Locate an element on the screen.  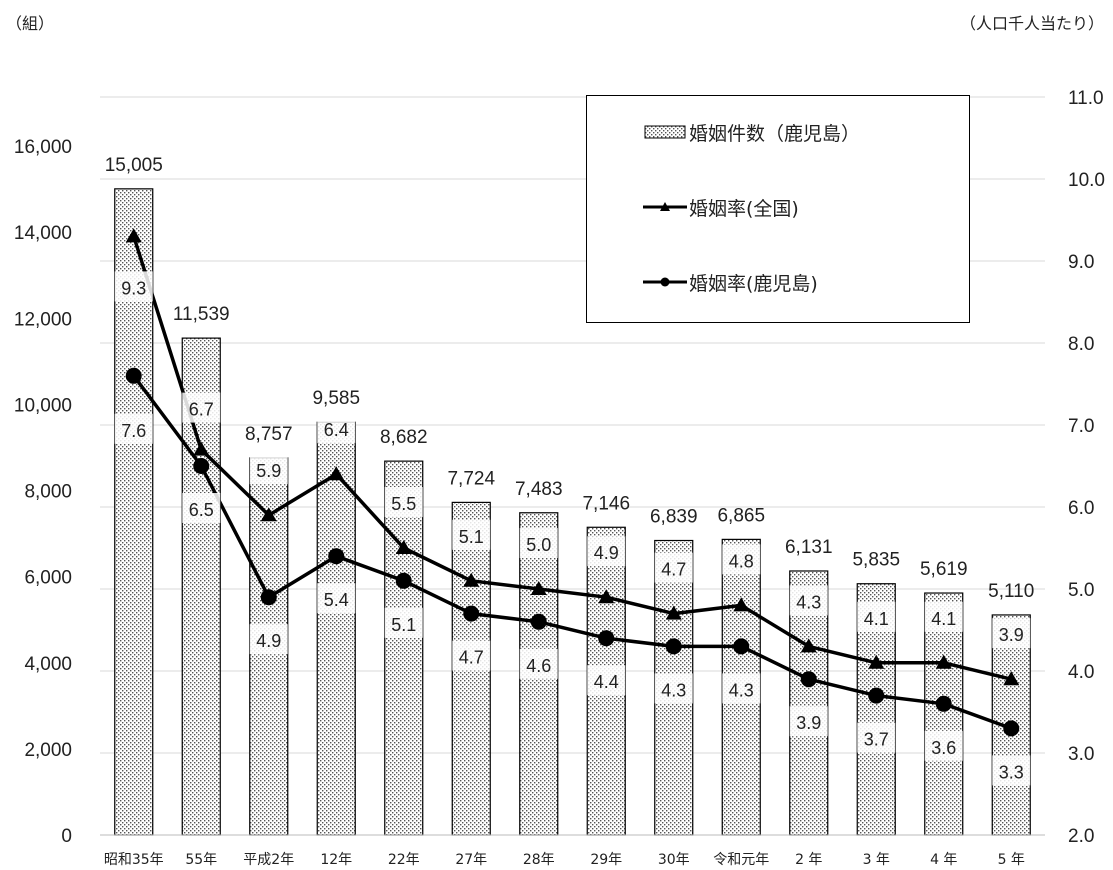
national-rate-label: 6.7 is located at coordinates (201, 407).